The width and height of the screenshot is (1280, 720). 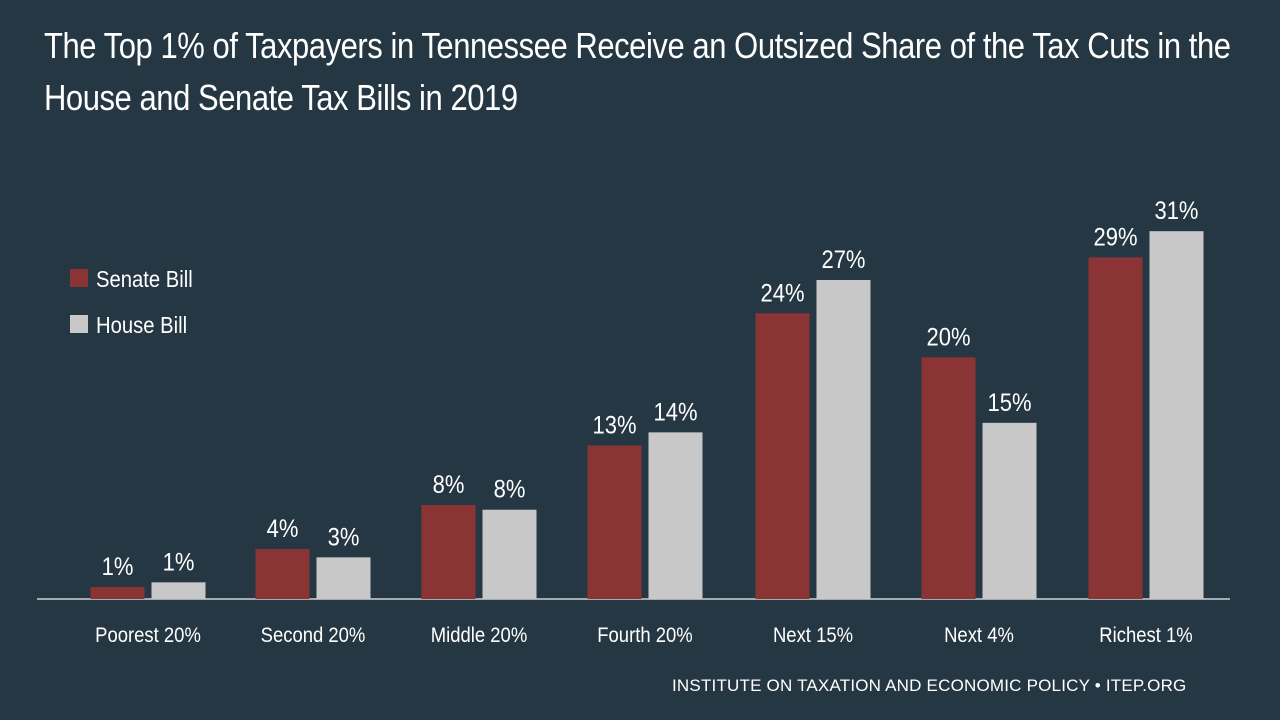 I want to click on data-label-senate-1: 4%, so click(x=283, y=529).